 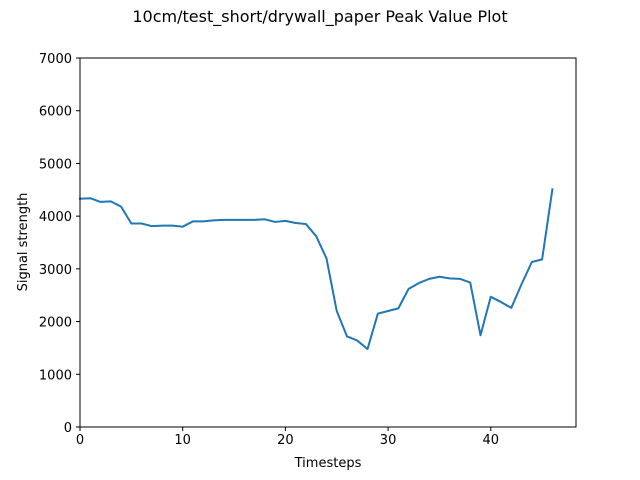 I want to click on y-tick-label: 2000, so click(x=55, y=323).